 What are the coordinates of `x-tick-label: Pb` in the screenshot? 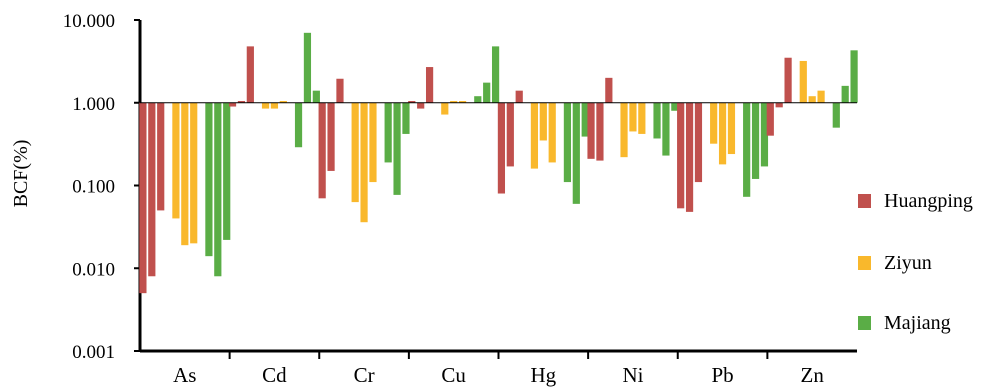 It's located at (722, 375).